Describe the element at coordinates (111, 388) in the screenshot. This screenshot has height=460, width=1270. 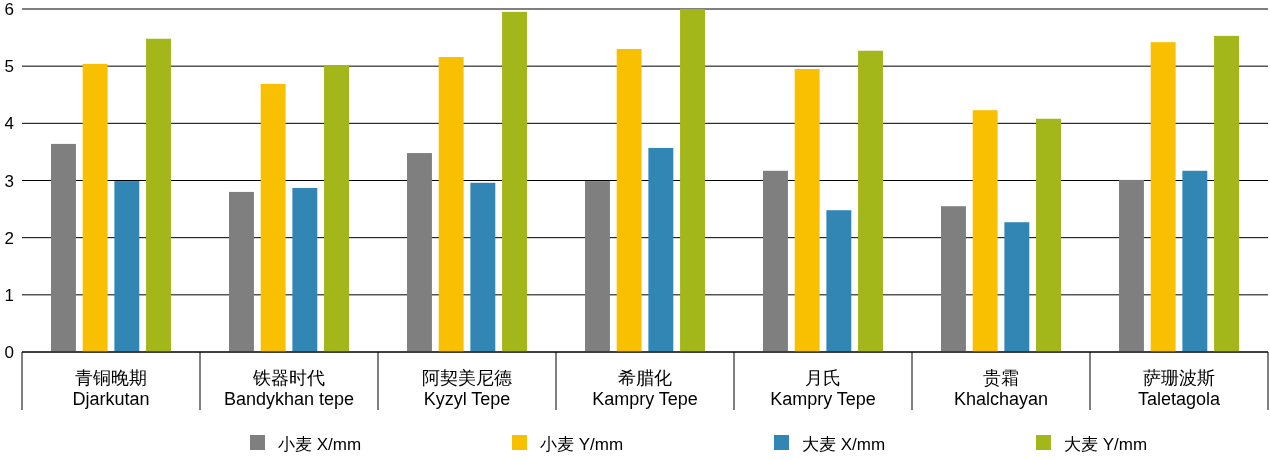
I see `x-tick-label: 青铜晚期 Djarkutan` at that location.